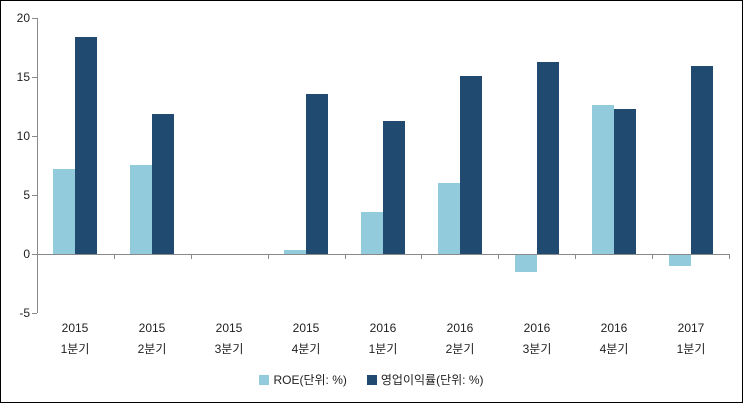 The width and height of the screenshot is (743, 403). What do you see at coordinates (75, 339) in the screenshot?
I see `x-category-label: 2015 1분기` at bounding box center [75, 339].